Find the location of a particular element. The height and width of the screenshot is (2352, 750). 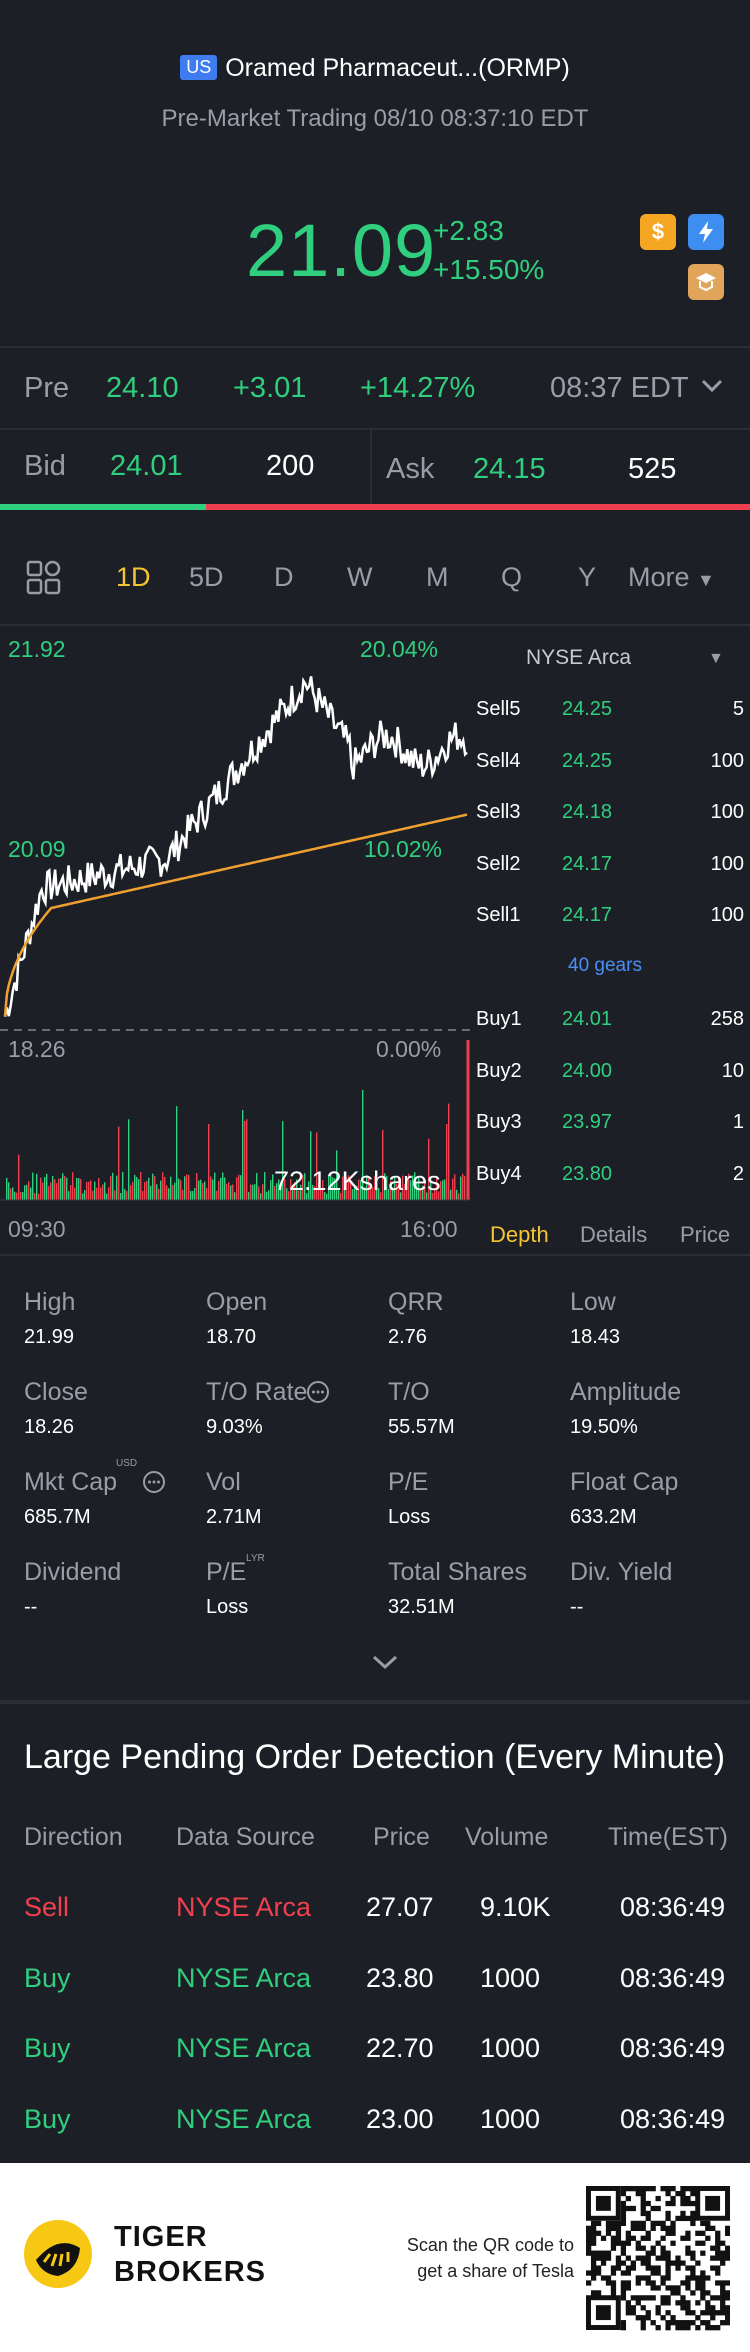

tab-1d: 1D is located at coordinates (133, 577).